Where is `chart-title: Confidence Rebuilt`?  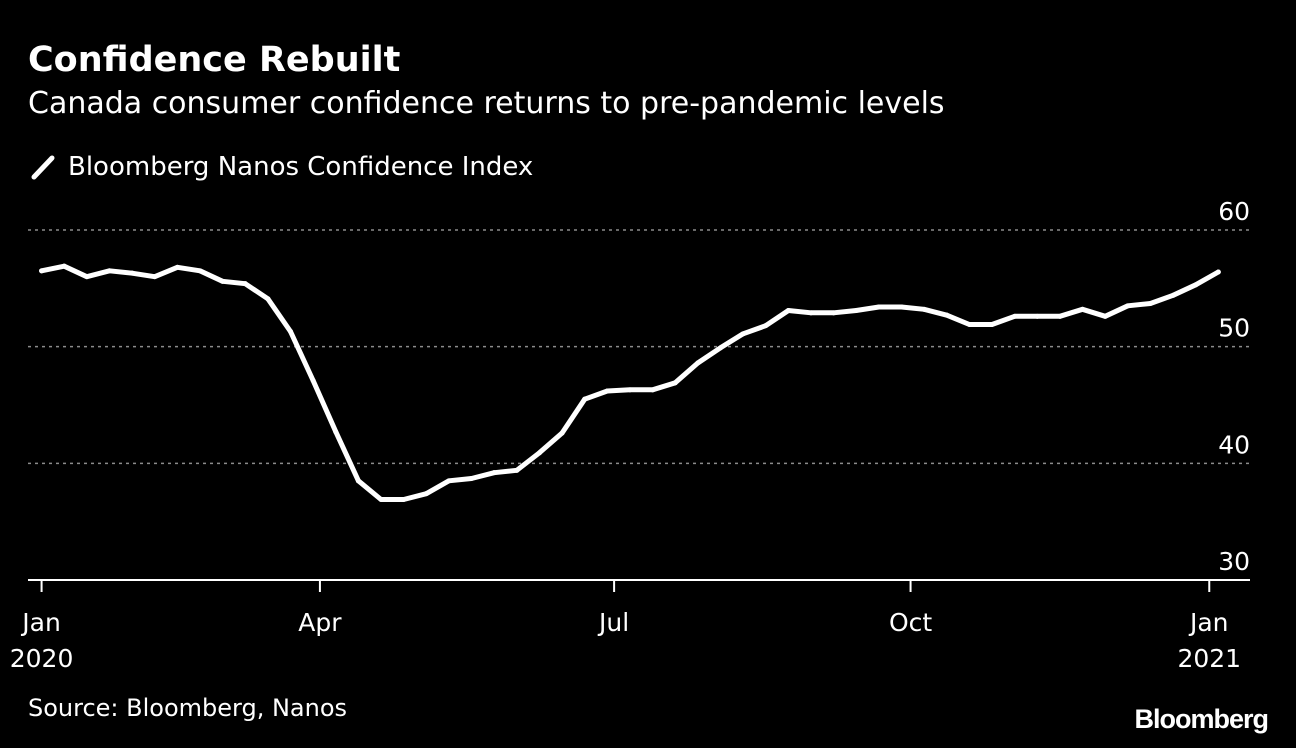 chart-title: Confidence Rebuilt is located at coordinates (214, 60).